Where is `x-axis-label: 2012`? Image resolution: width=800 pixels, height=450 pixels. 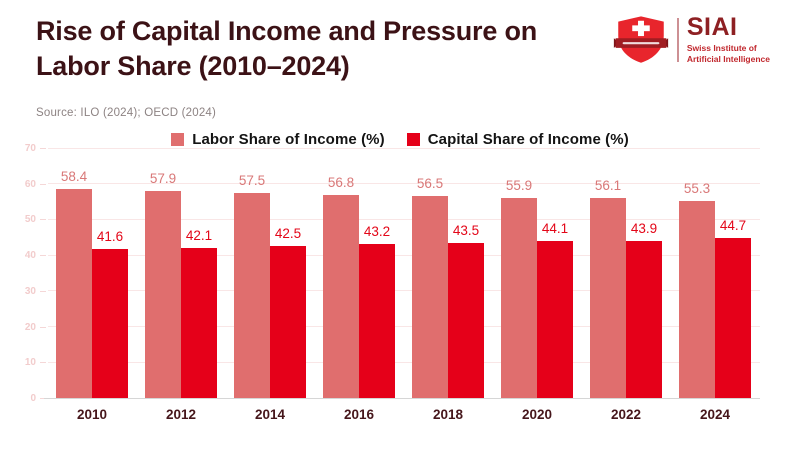 x-axis-label: 2012 is located at coordinates (181, 414).